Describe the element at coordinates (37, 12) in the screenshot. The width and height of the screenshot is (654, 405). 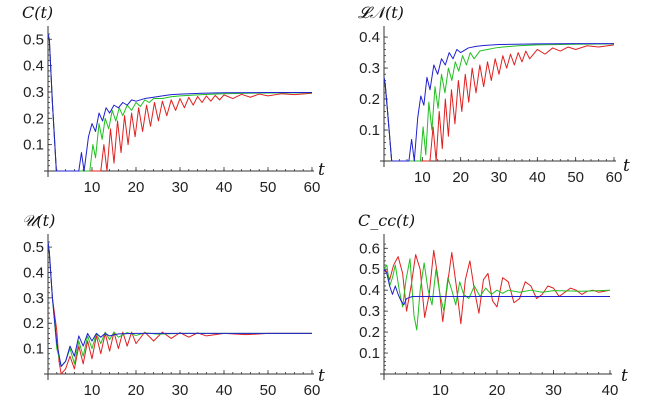
I see `y-axis-label: C(t)` at that location.